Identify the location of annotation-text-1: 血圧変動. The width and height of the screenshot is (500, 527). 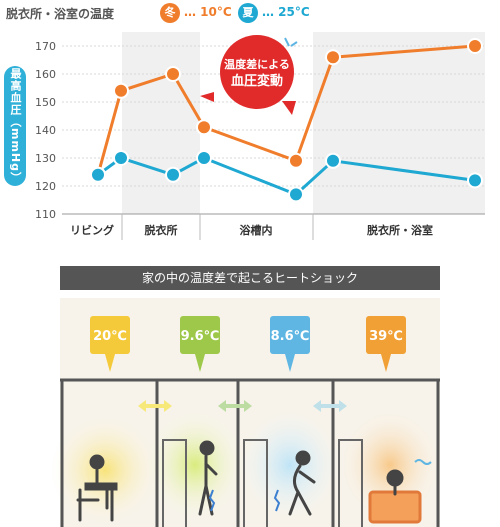
(257, 81).